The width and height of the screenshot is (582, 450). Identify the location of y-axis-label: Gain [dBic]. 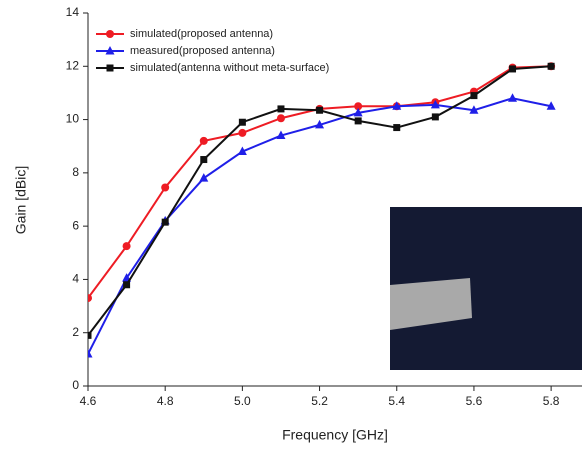
(21, 200).